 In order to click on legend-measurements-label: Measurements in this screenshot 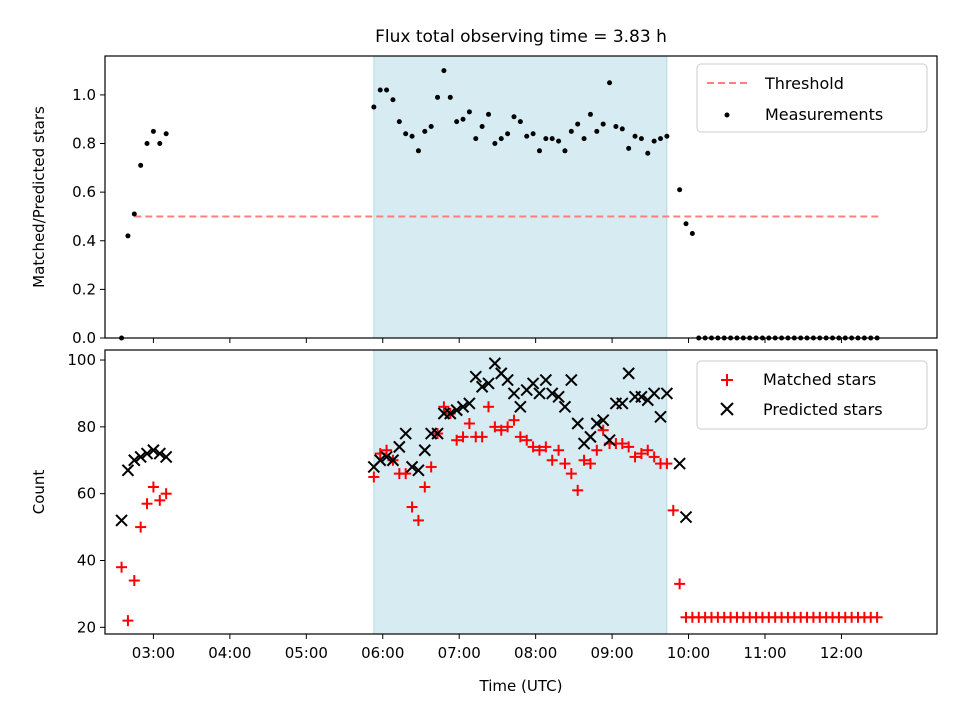, I will do `click(824, 114)`.